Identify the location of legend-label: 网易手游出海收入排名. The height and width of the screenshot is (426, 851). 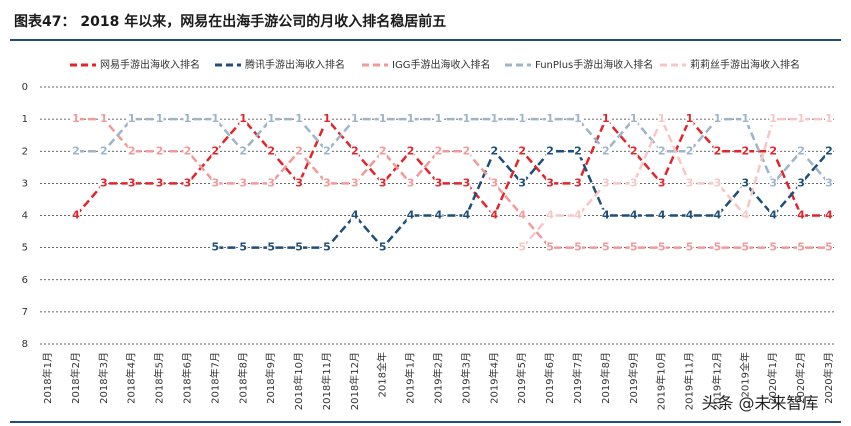
(150, 64).